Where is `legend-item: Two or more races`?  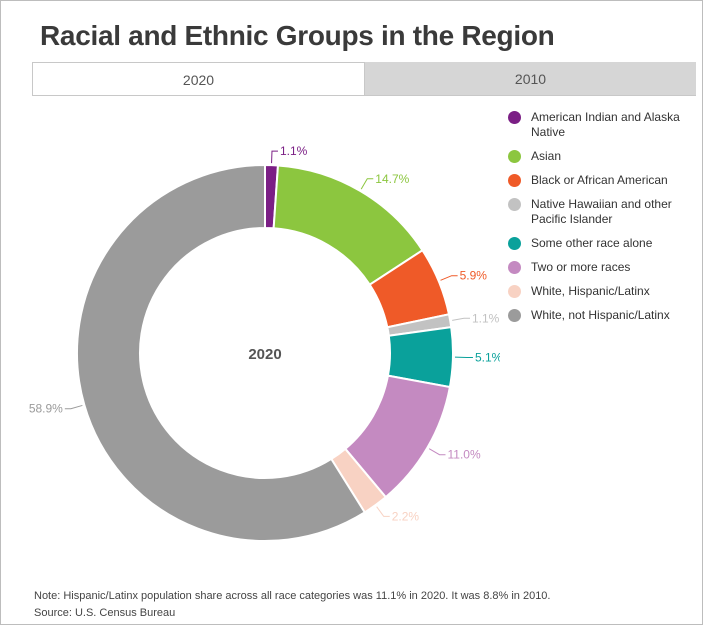 legend-item: Two or more races is located at coordinates (603, 267).